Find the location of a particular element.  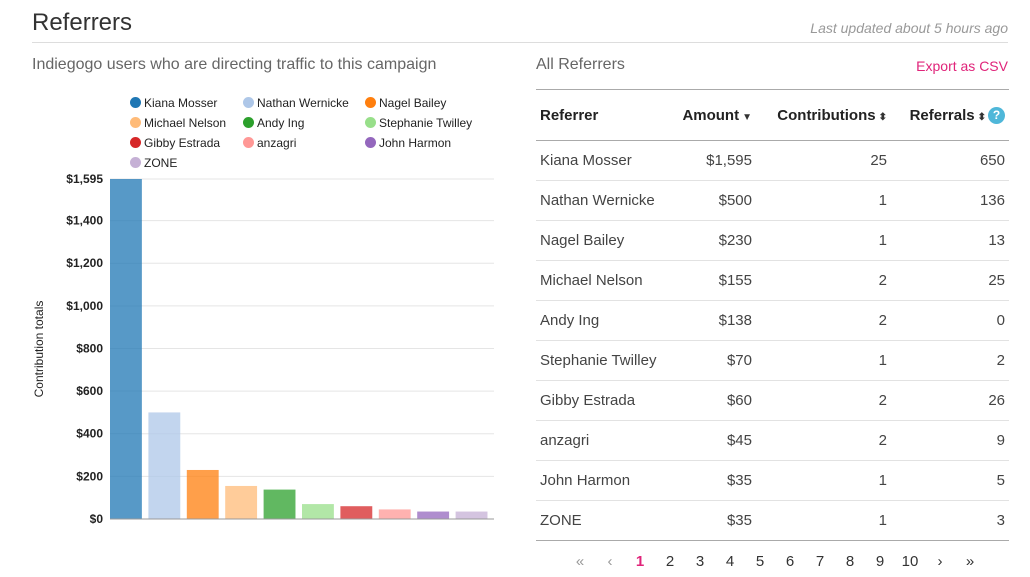

referrals-cell: 26 is located at coordinates (950, 400).